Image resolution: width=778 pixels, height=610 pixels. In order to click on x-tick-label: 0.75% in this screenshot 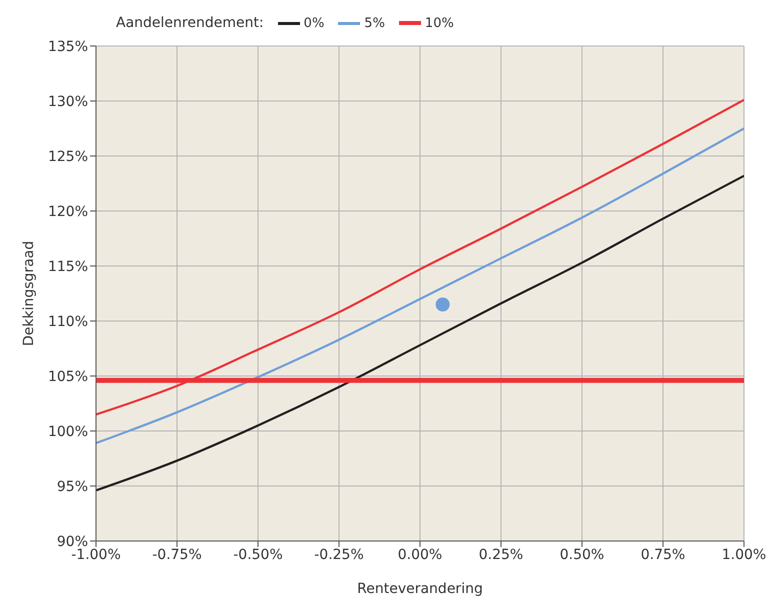, I will do `click(663, 554)`.